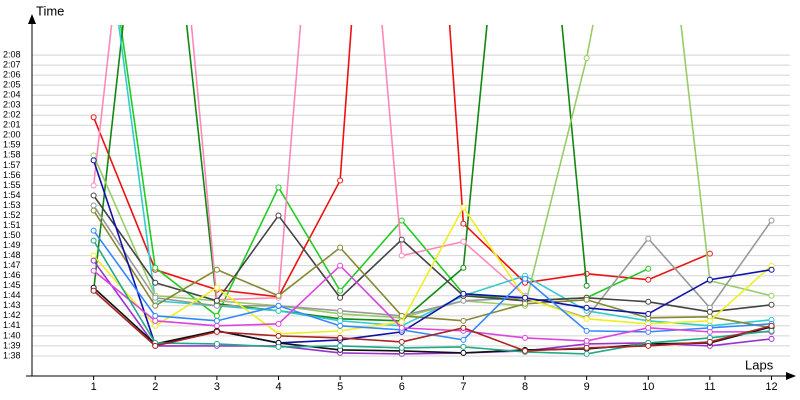 Image resolution: width=800 pixels, height=400 pixels. Describe the element at coordinates (12, 345) in the screenshot. I see `y-tick-label: 1:39` at that location.